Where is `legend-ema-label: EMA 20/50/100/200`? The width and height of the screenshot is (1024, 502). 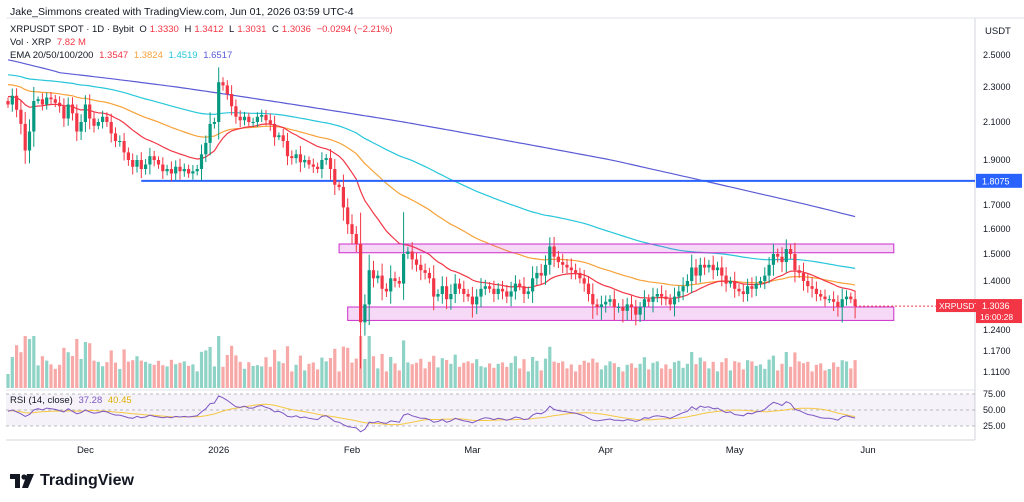 legend-ema-label: EMA 20/50/100/200 is located at coordinates (52, 55).